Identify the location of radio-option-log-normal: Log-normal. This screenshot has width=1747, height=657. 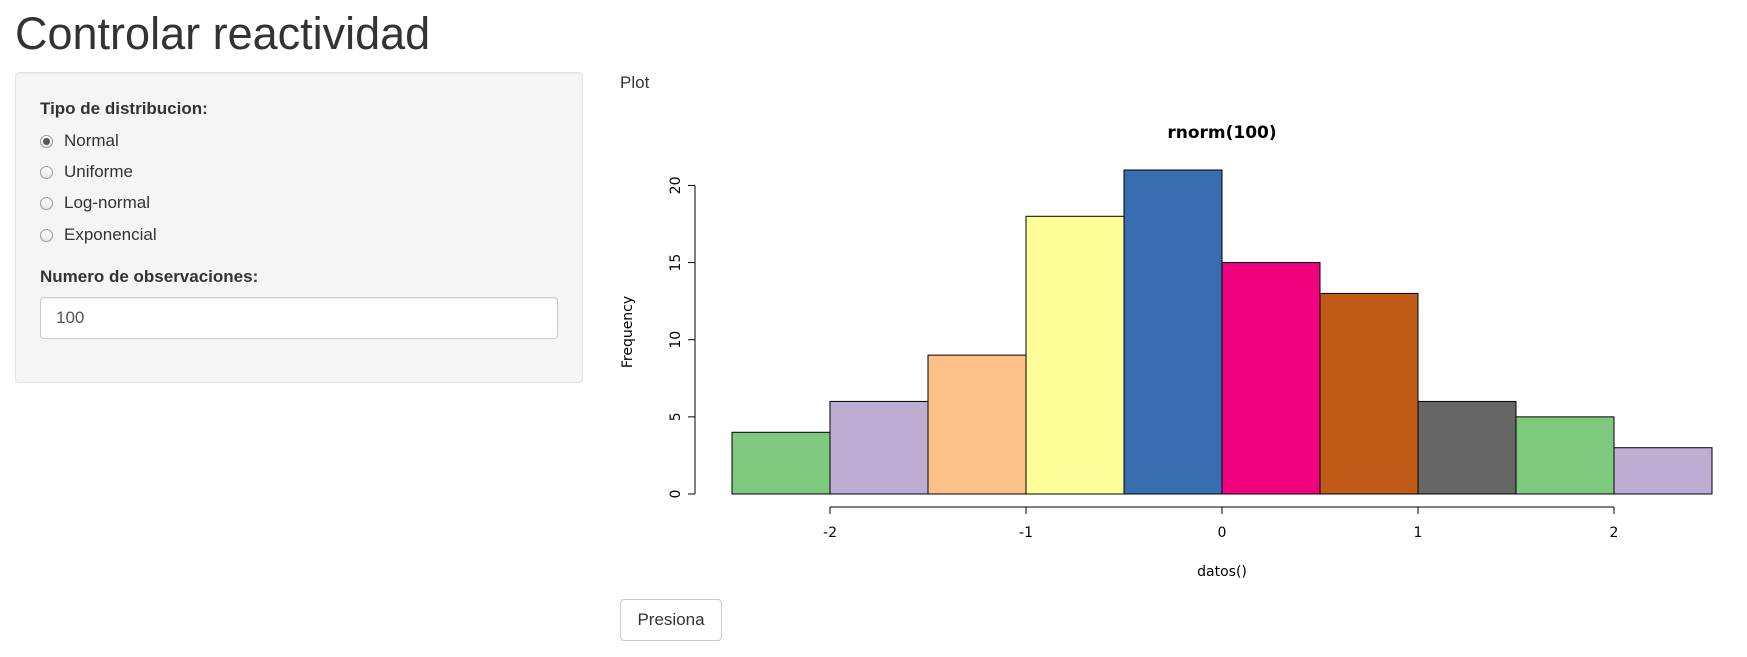
(95, 203).